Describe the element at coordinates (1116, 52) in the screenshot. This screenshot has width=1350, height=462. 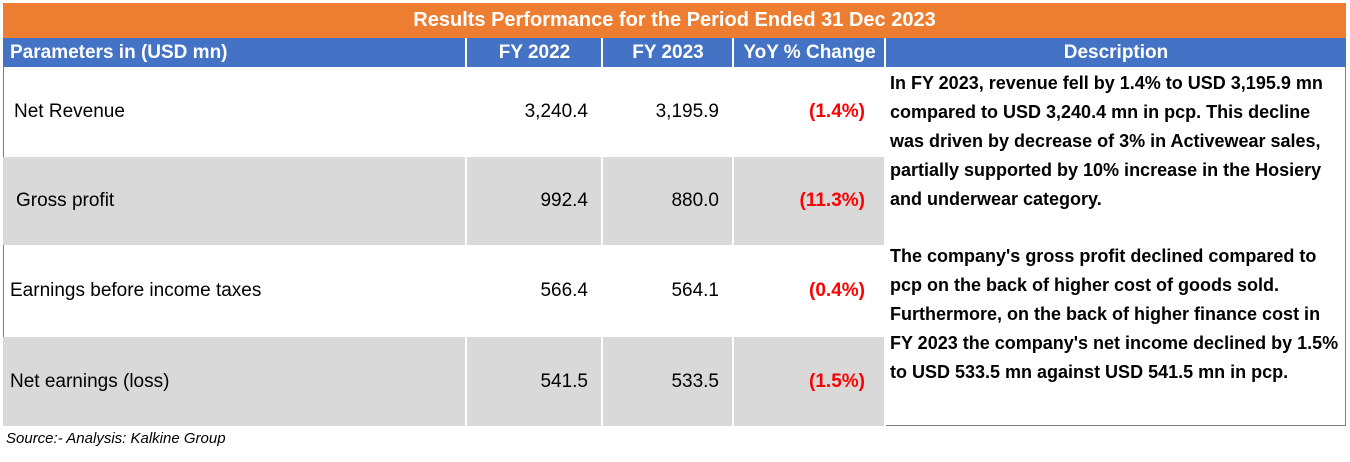
I see `header-description: Description` at that location.